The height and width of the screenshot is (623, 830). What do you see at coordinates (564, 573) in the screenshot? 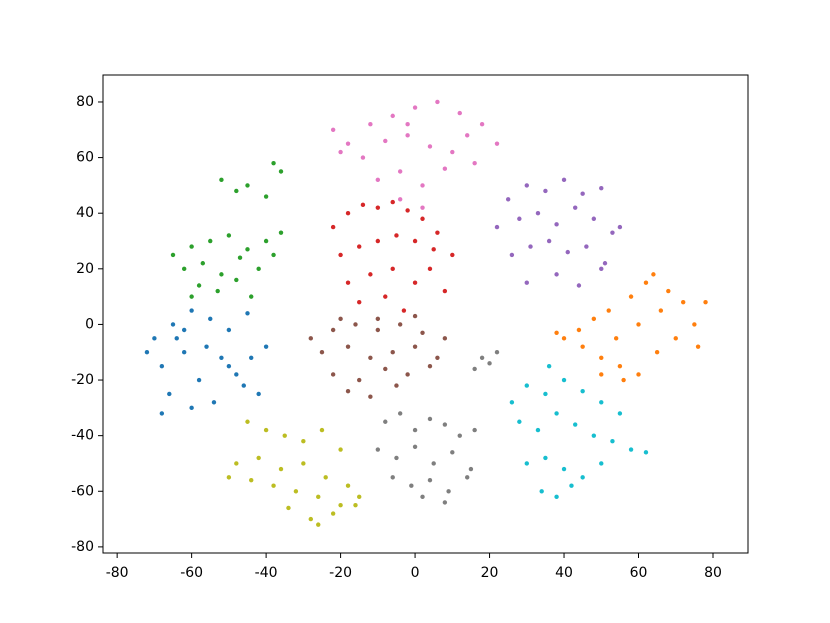
I see `x-tick-label: 40` at bounding box center [564, 573].